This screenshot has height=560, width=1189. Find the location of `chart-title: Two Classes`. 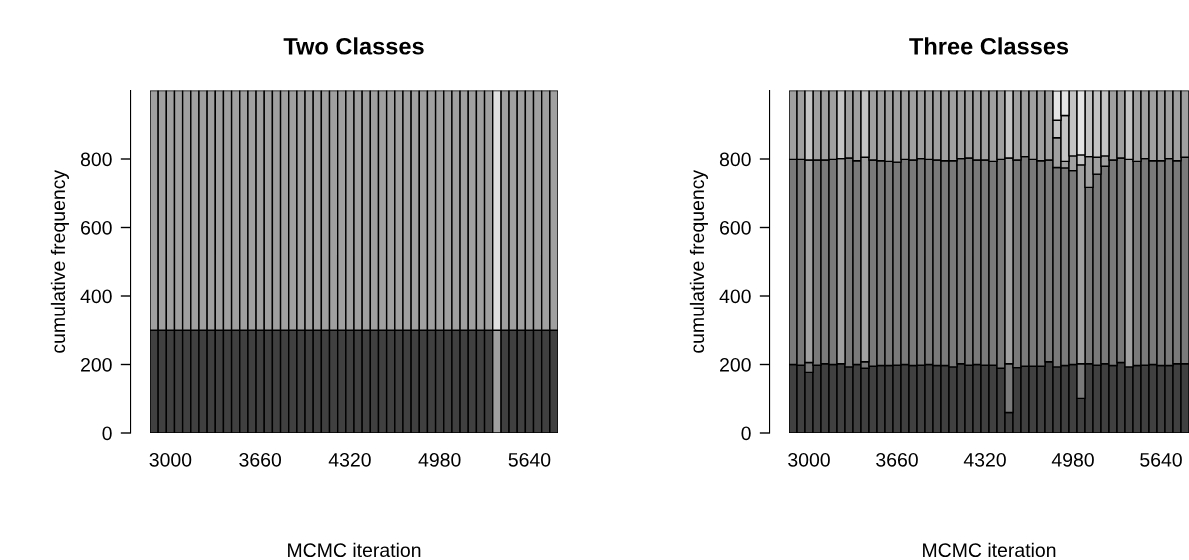

chart-title: Two Classes is located at coordinates (353, 46).